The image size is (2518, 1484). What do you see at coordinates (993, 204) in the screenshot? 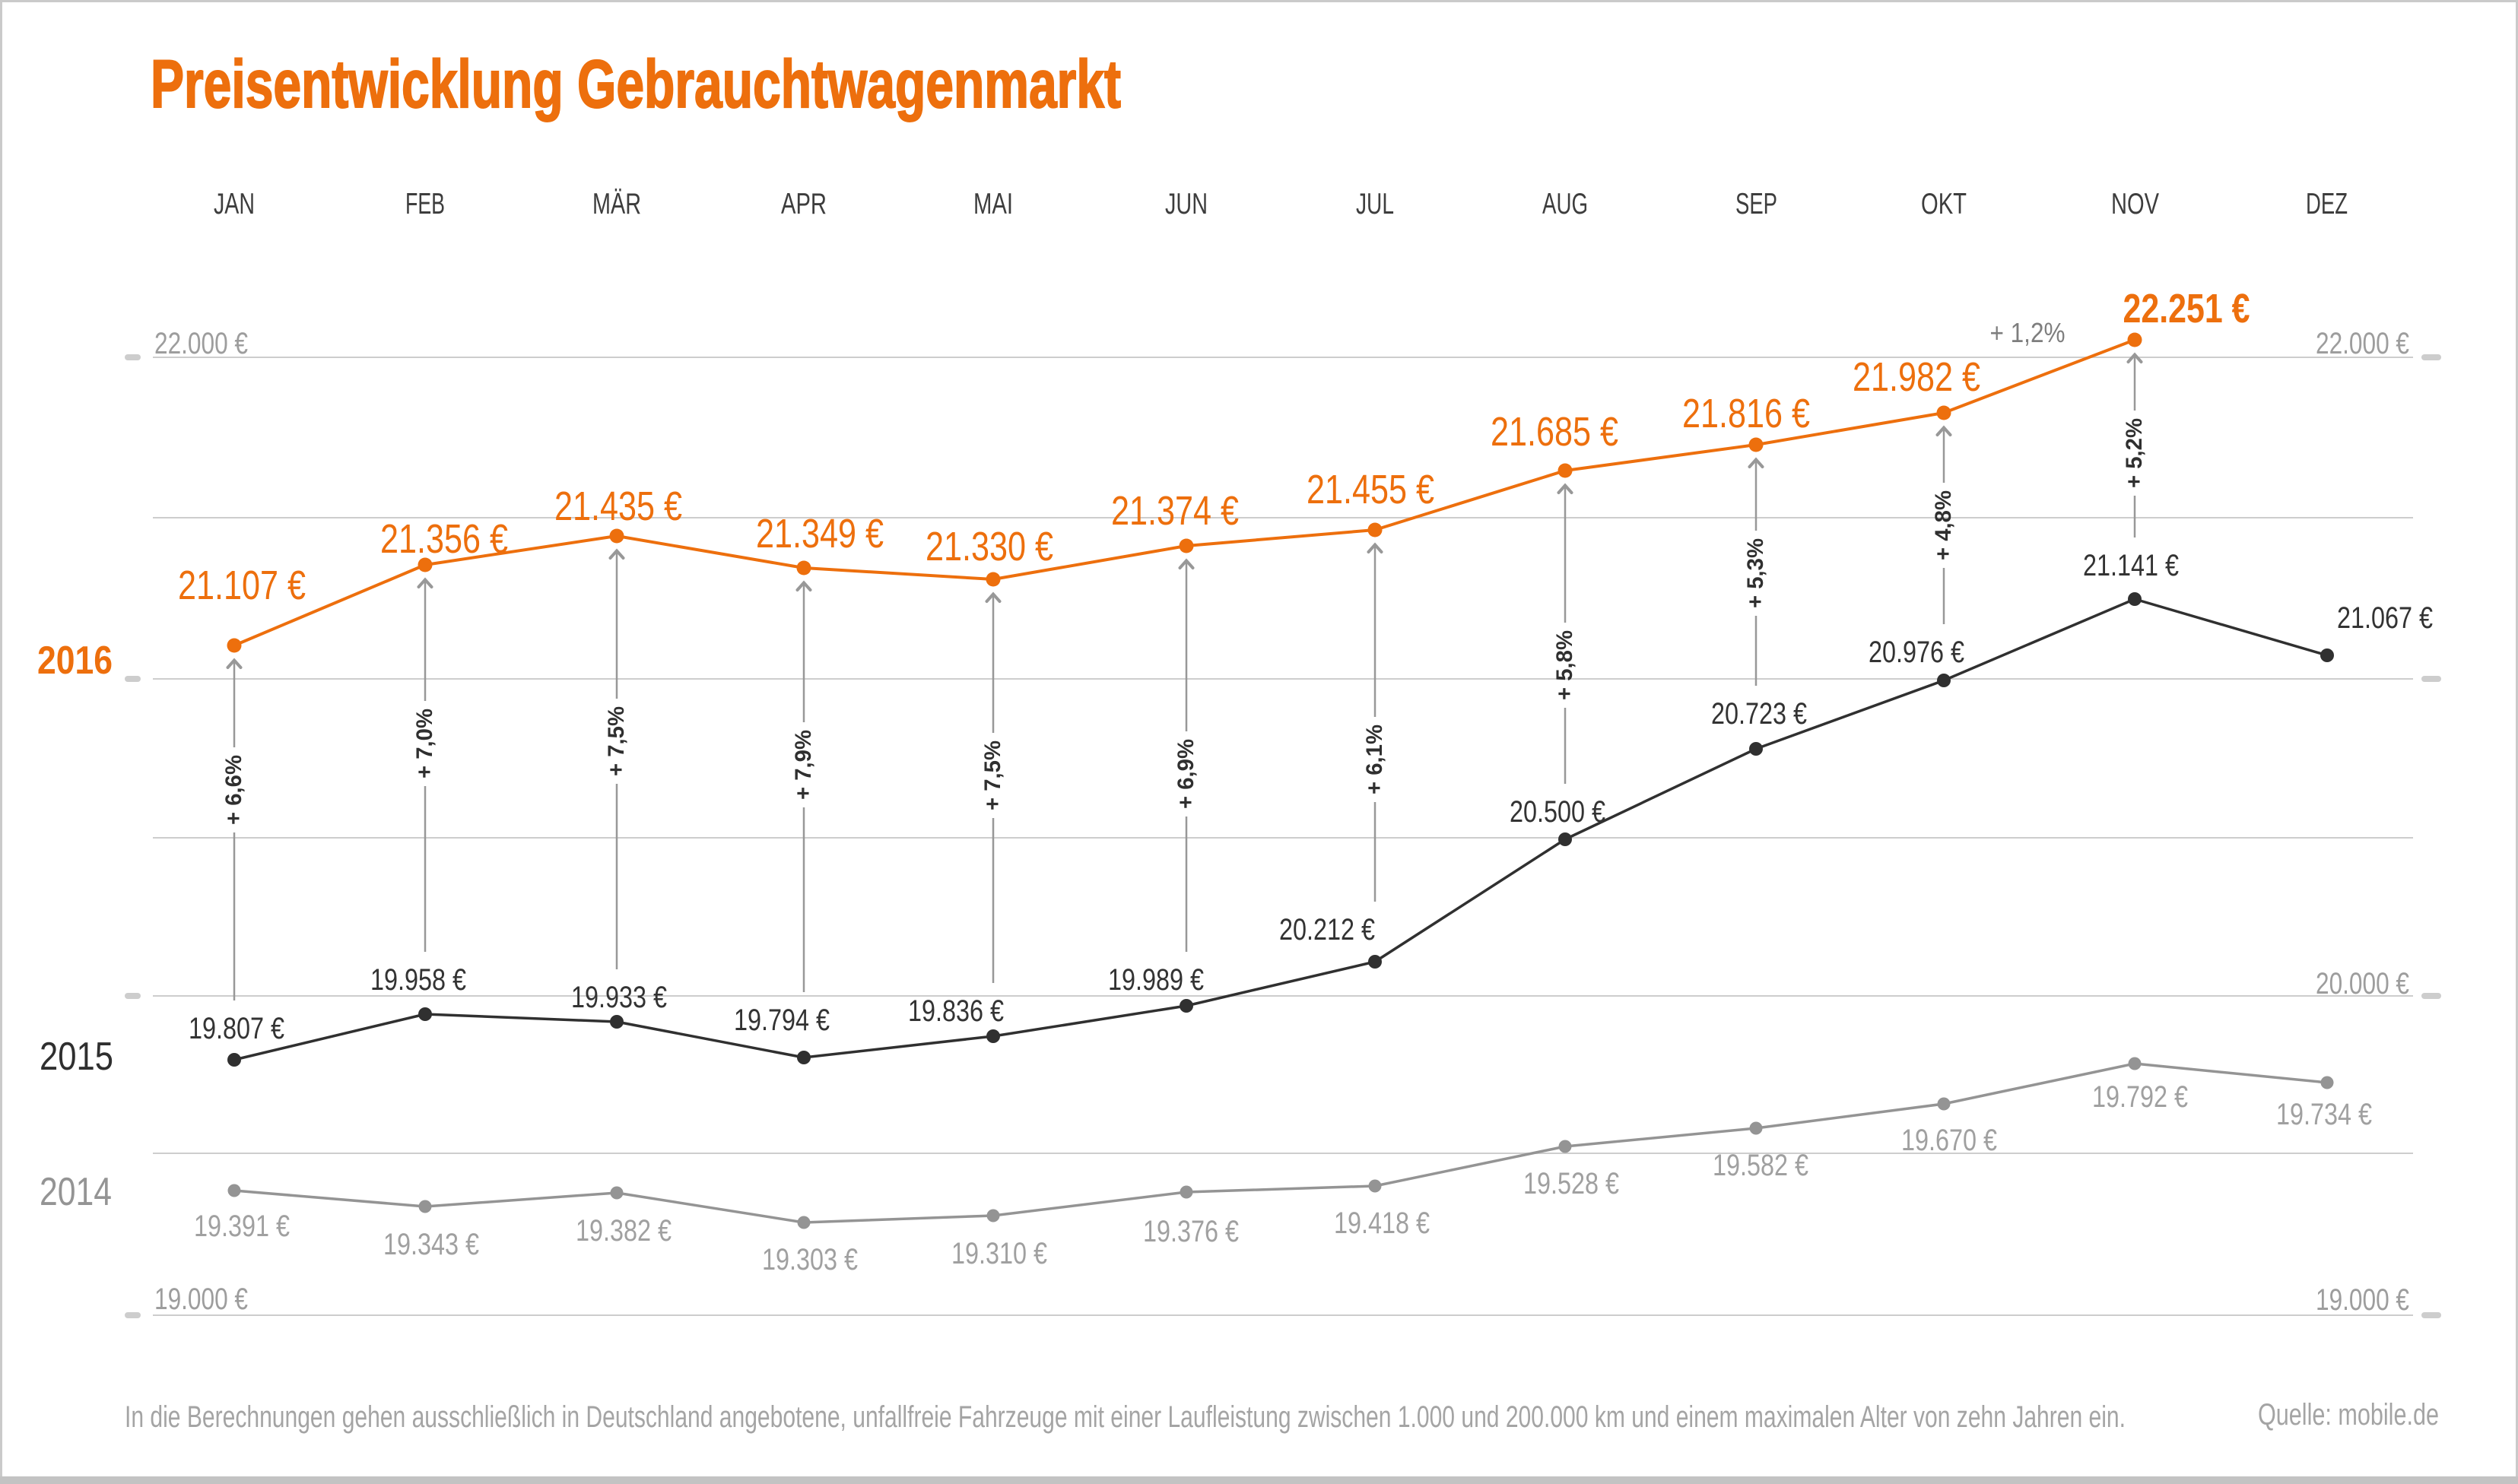
I see `svg-text: MAI` at bounding box center [993, 204].